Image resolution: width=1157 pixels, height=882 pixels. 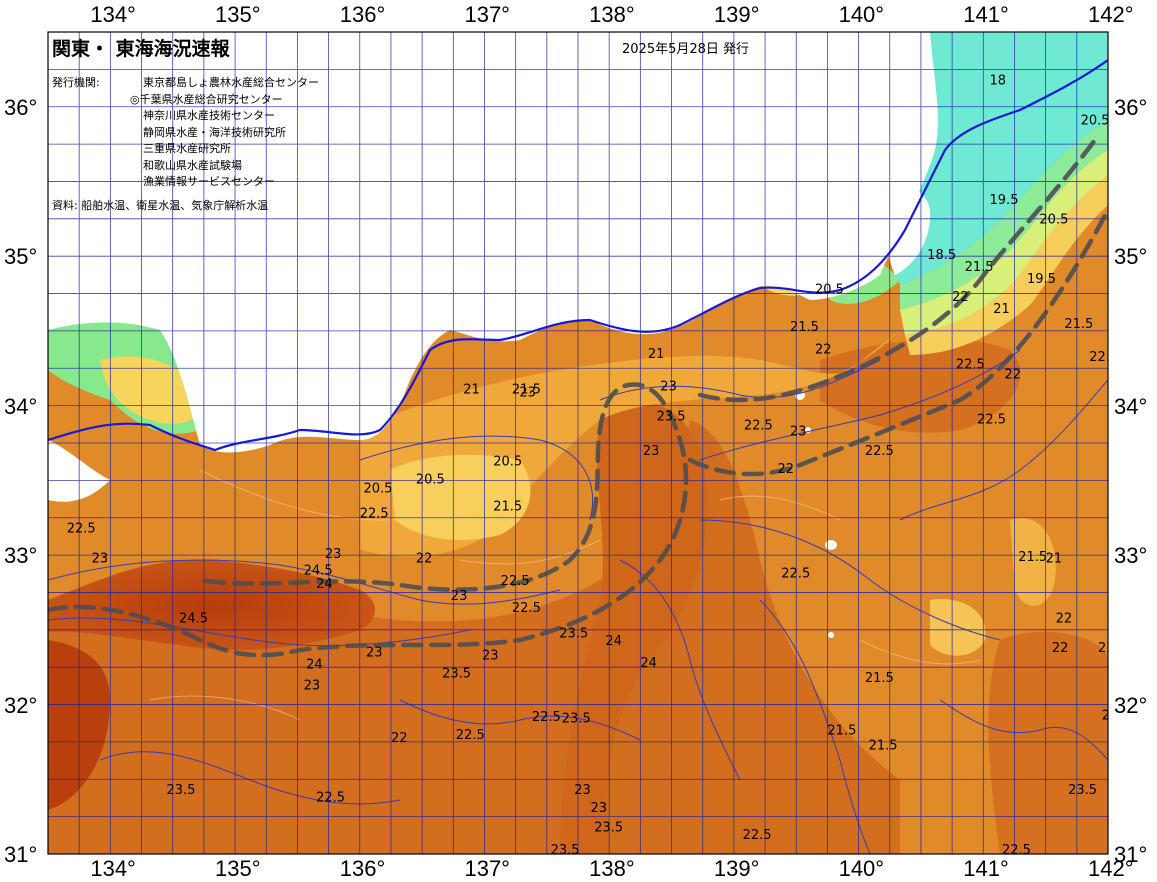 I want to click on agency-item: 和歌山県水産試験場, so click(x=192, y=165).